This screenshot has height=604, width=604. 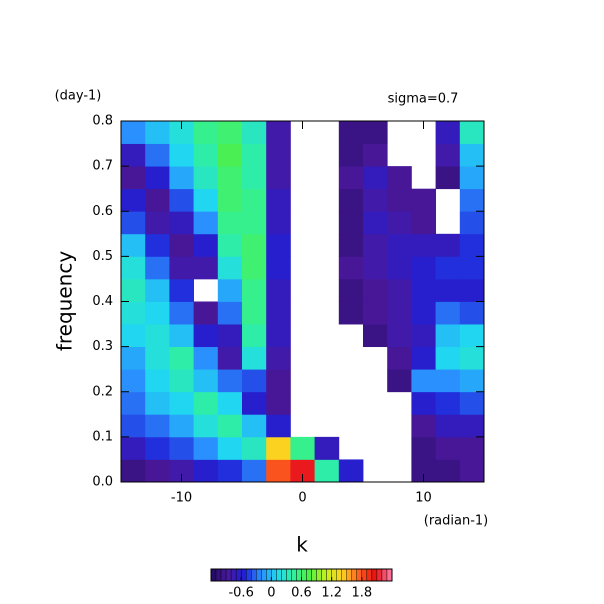 What do you see at coordinates (102, 121) in the screenshot?
I see `y-tick-label: 0.8` at bounding box center [102, 121].